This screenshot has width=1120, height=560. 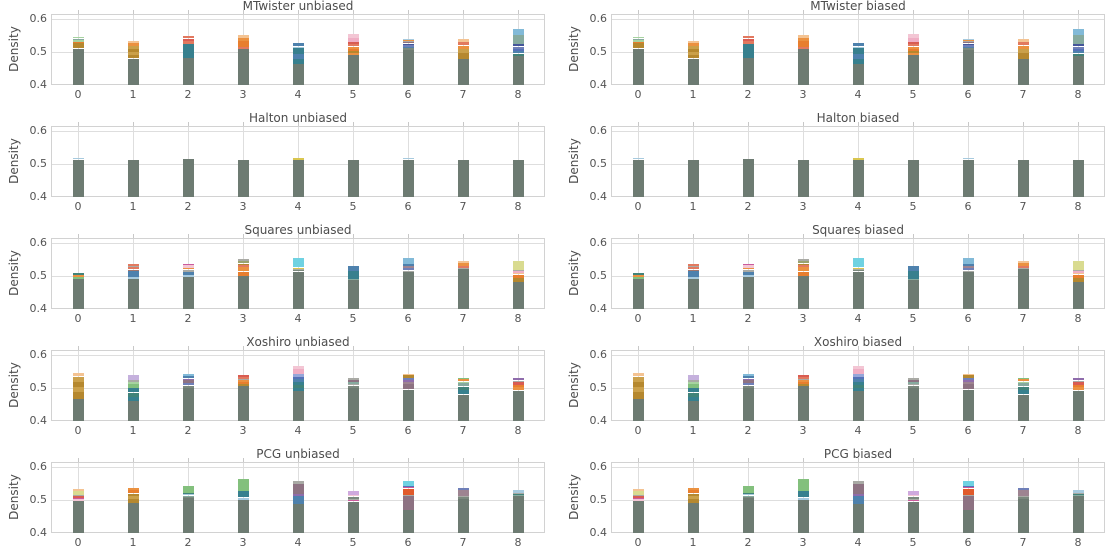 What do you see at coordinates (133, 42) in the screenshot?
I see `bar-segment-peach` at bounding box center [133, 42].